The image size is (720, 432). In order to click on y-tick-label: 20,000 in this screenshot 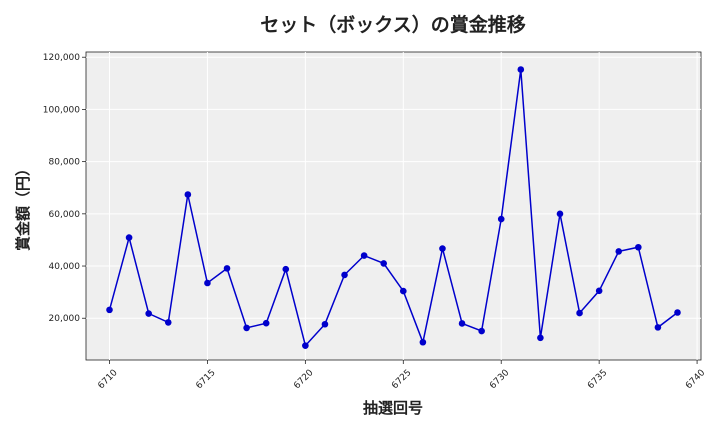, I will do `click(65, 319)`.